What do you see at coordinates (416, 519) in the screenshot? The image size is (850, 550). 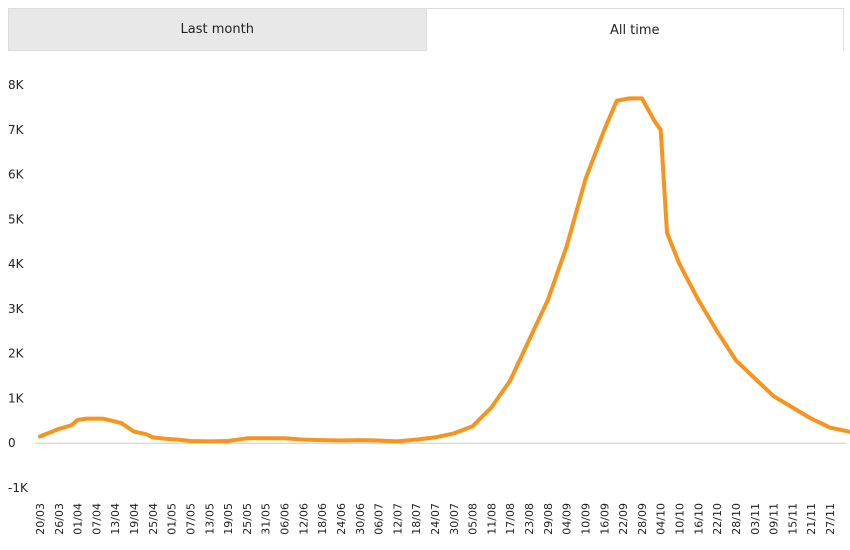 I see `x-tick-label: 18/07` at bounding box center [416, 519].